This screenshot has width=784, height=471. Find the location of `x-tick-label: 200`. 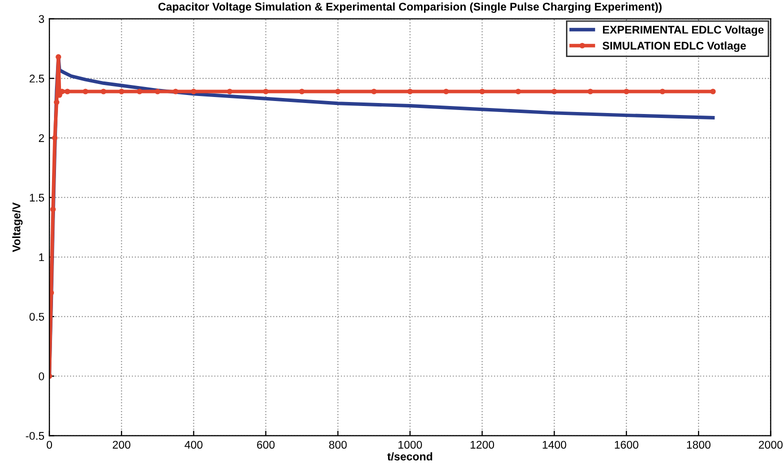

x-tick-label: 200 is located at coordinates (121, 444).